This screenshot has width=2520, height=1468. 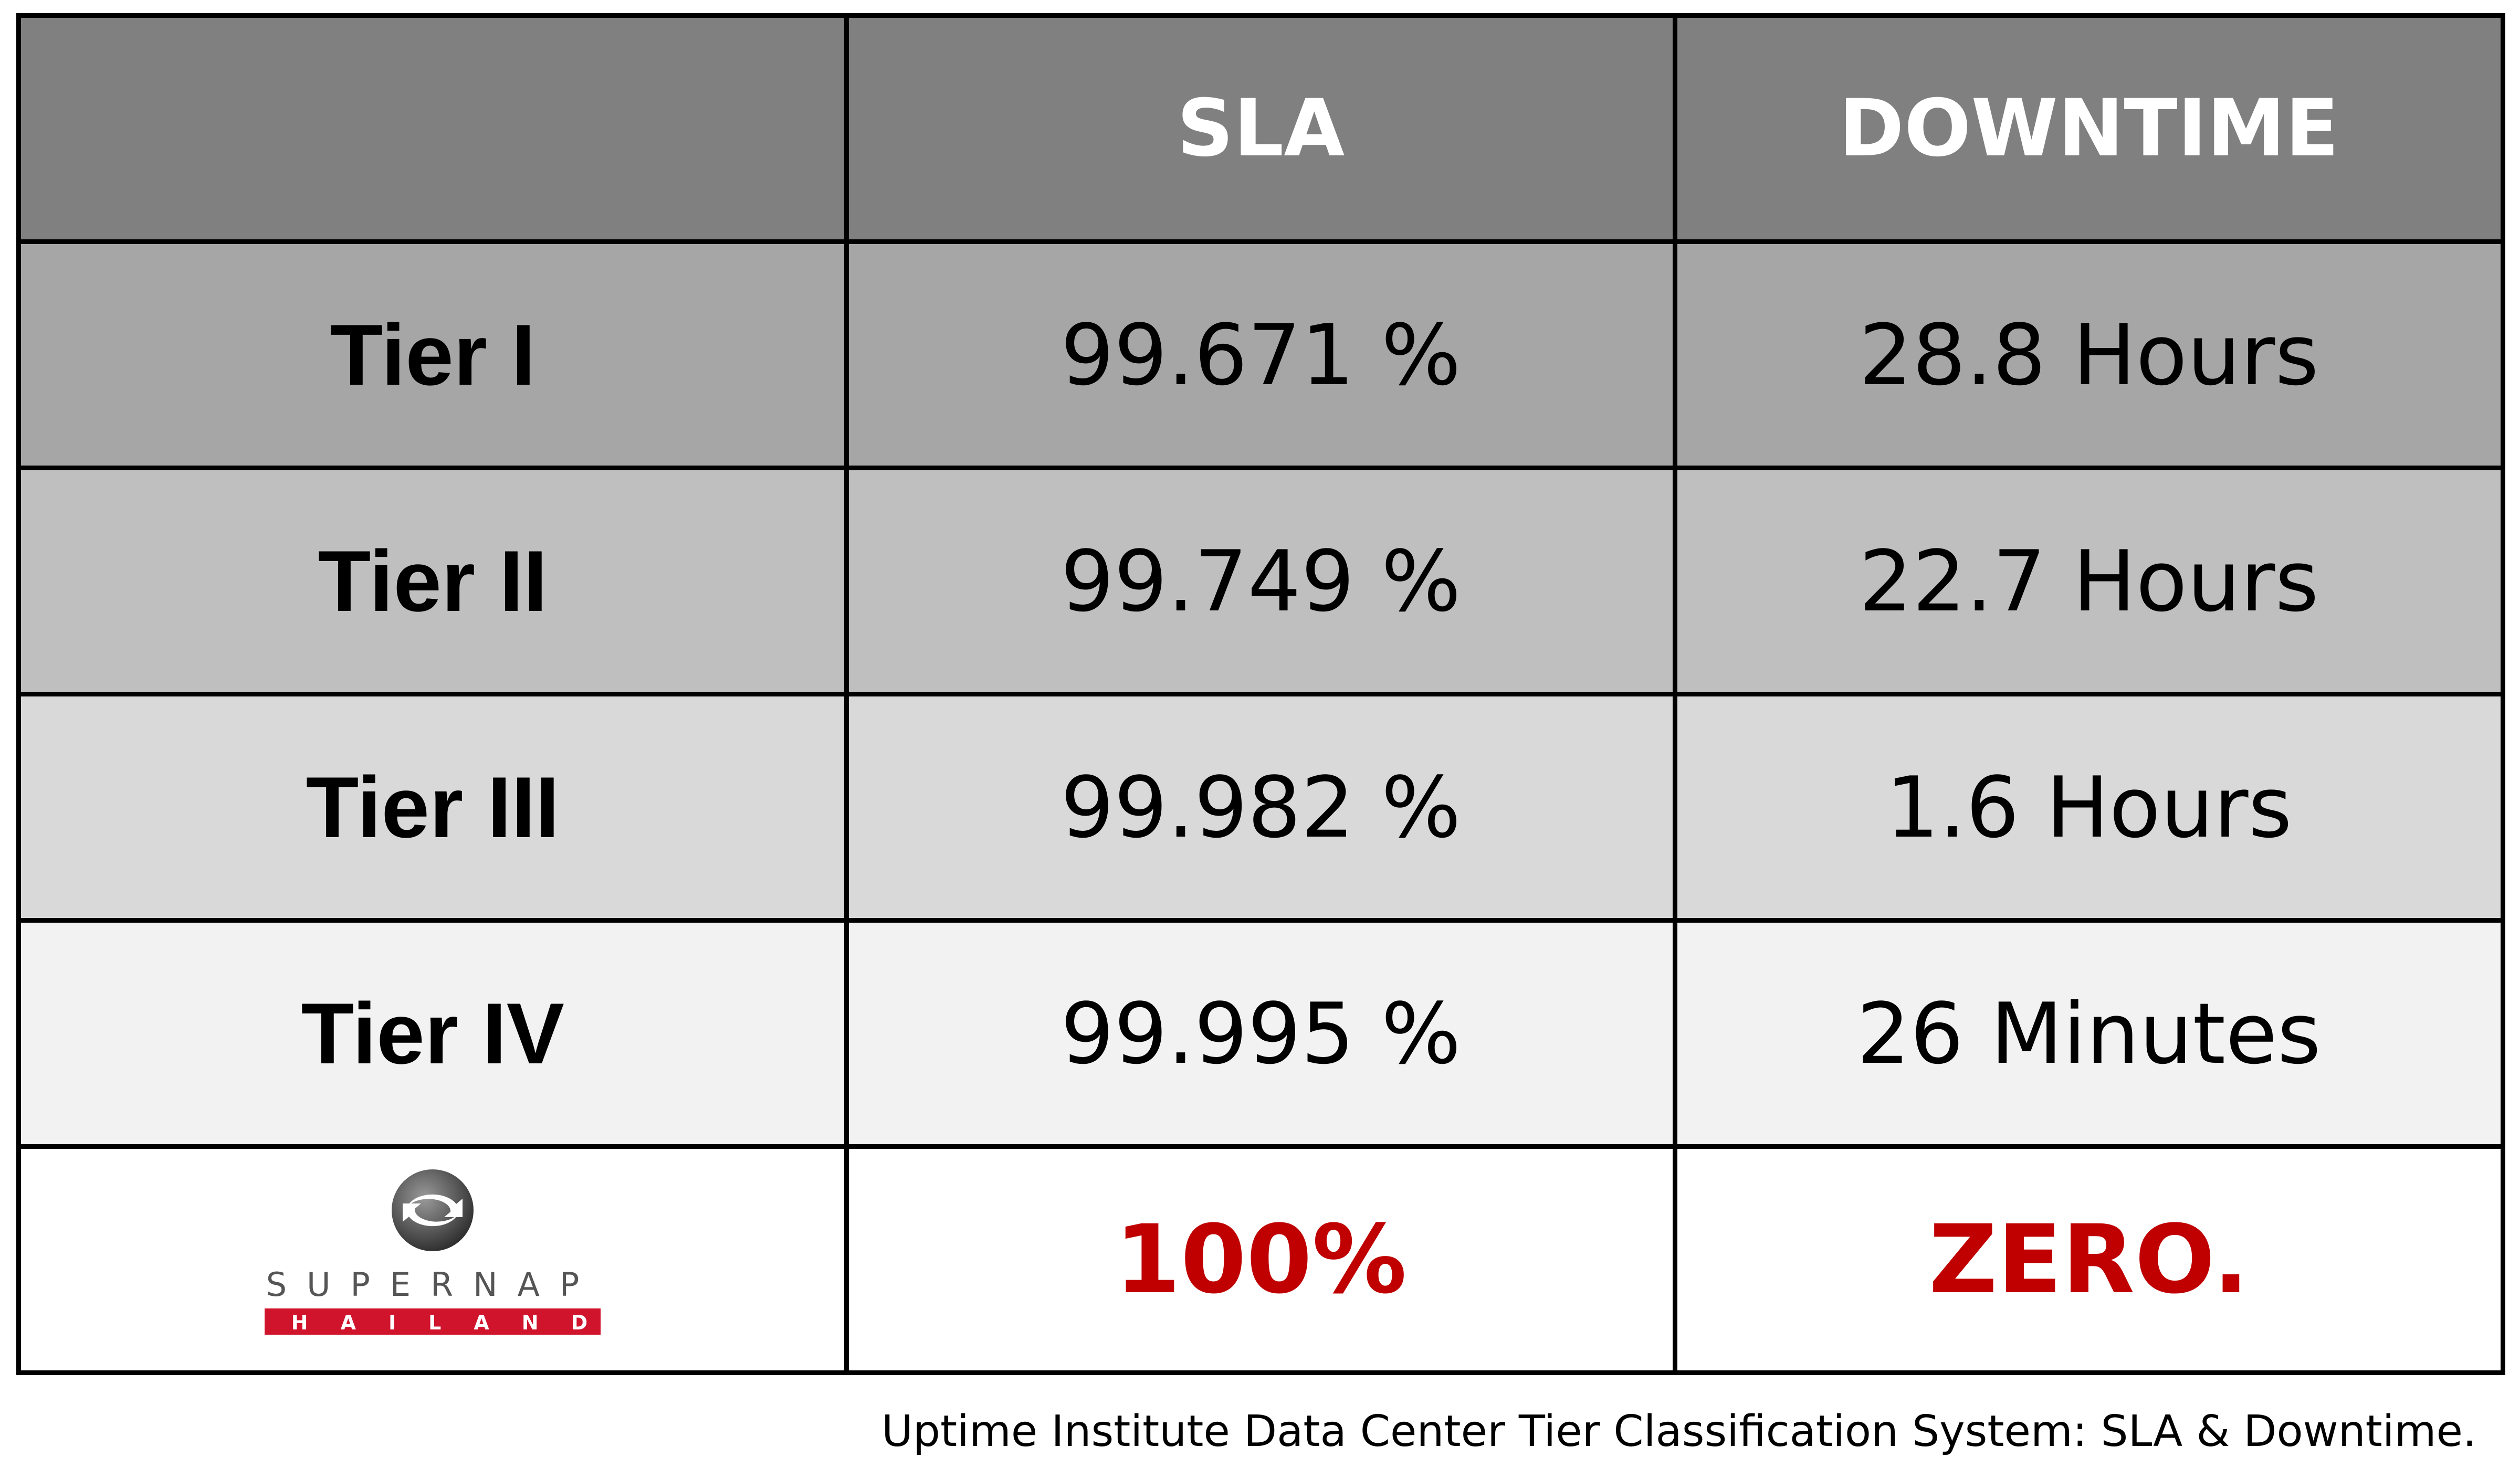 What do you see at coordinates (2089, 1033) in the screenshot?
I see `downtime-cell: 26 Minutes` at bounding box center [2089, 1033].